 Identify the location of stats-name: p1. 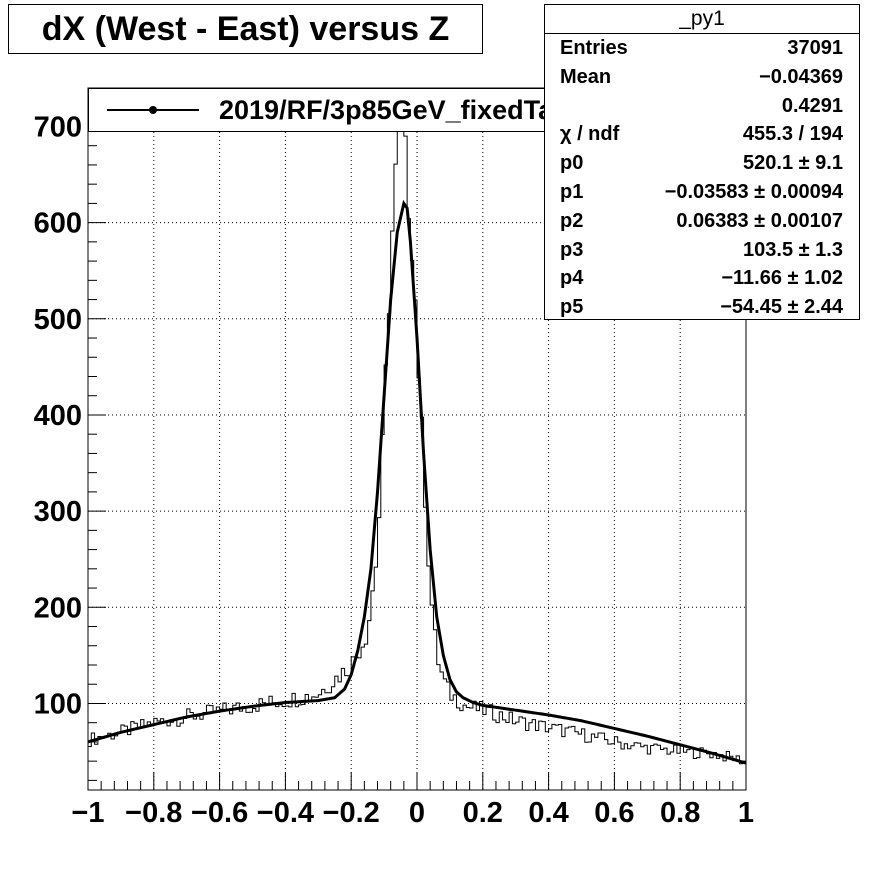
(572, 191).